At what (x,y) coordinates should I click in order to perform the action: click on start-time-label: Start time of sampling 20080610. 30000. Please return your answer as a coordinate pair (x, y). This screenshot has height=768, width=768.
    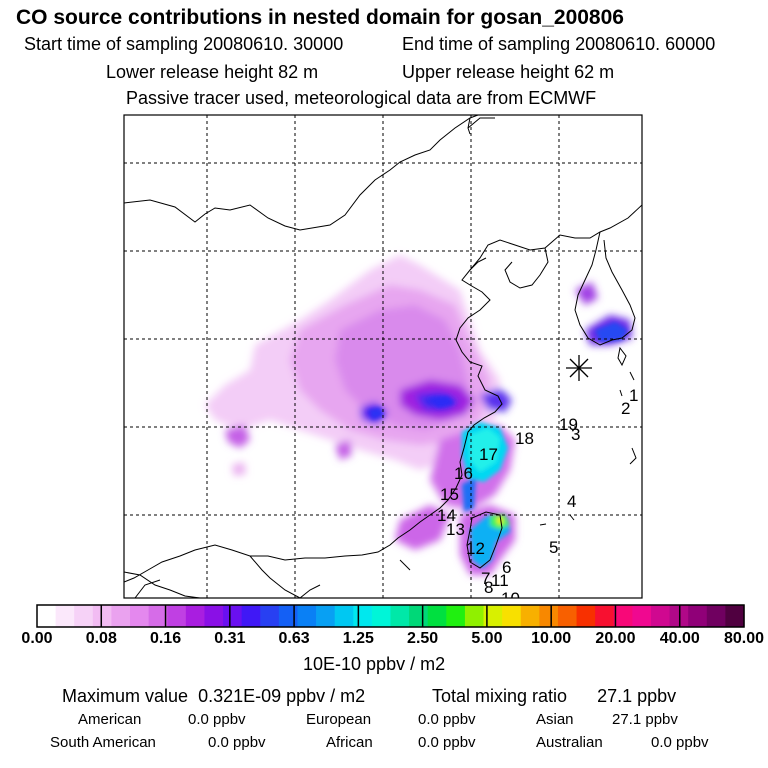
    Looking at the image, I should click on (184, 44).